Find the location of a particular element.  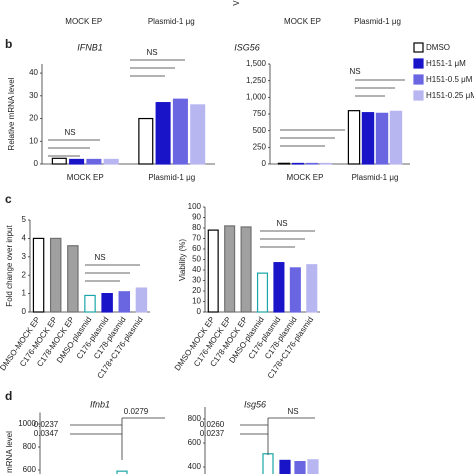

chart-title: Isg56 is located at coordinates (255, 404).